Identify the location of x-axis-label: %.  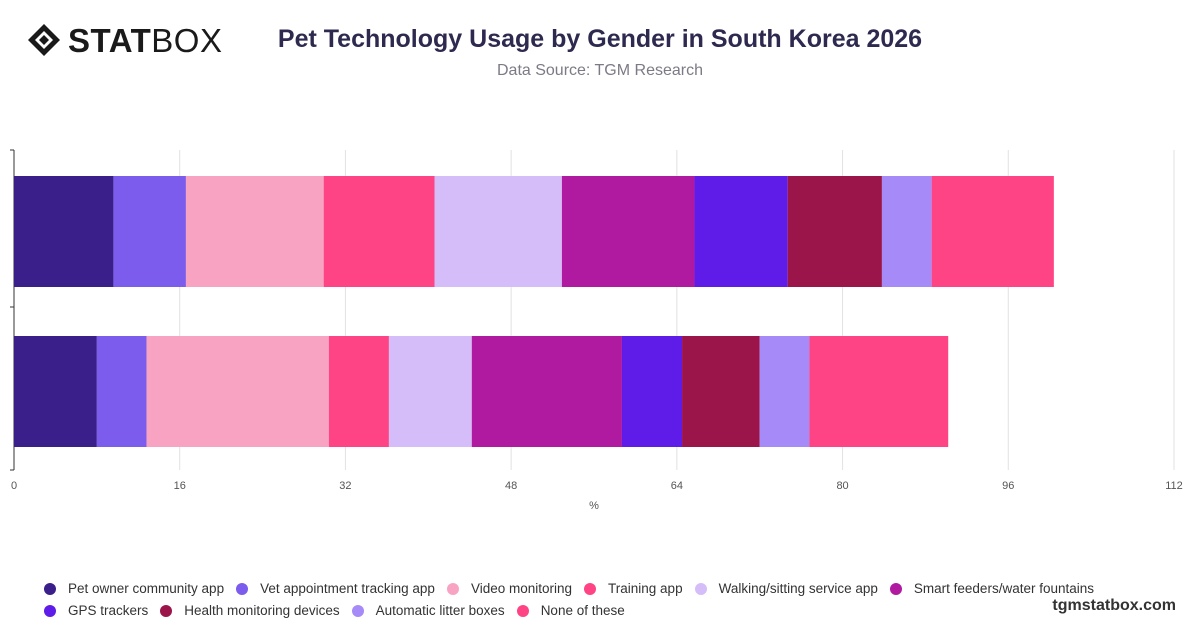
(594, 506).